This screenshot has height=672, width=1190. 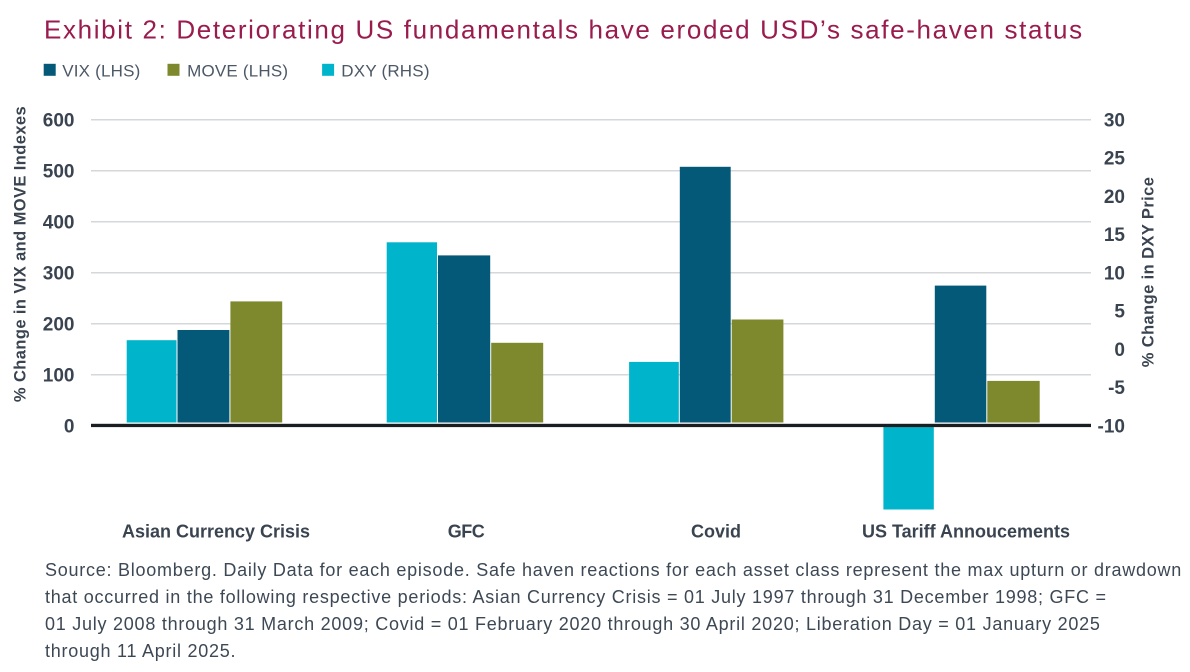 I want to click on svg-text: 25, so click(x=1115, y=159).